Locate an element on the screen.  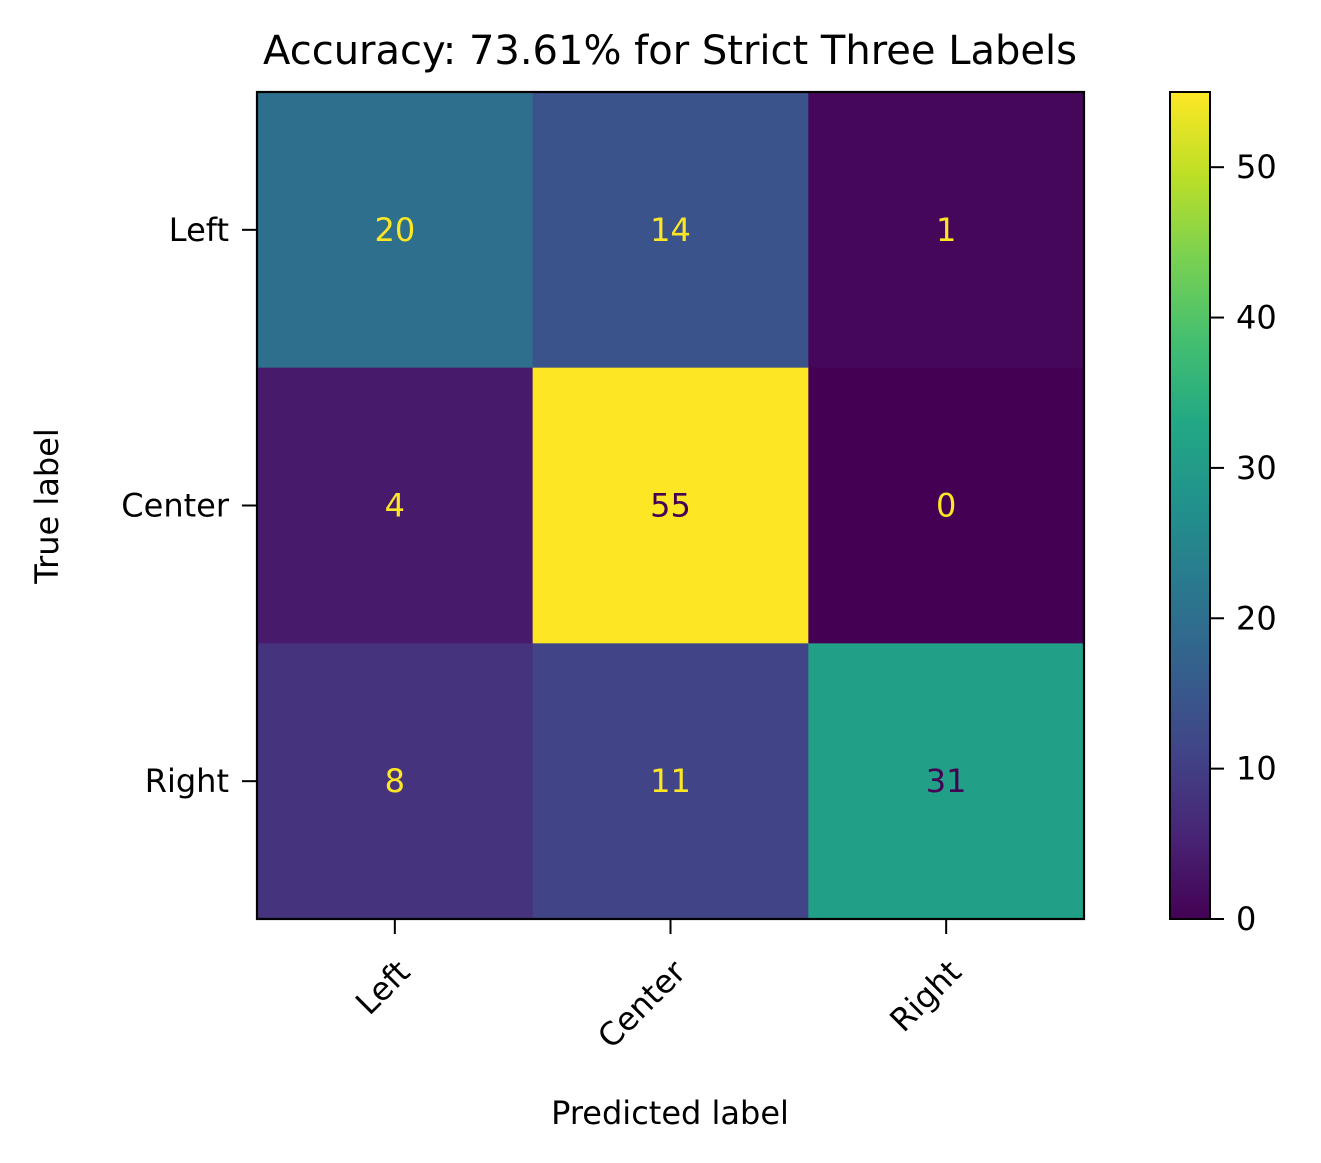
cell-value-label: 0 is located at coordinates (946, 506).